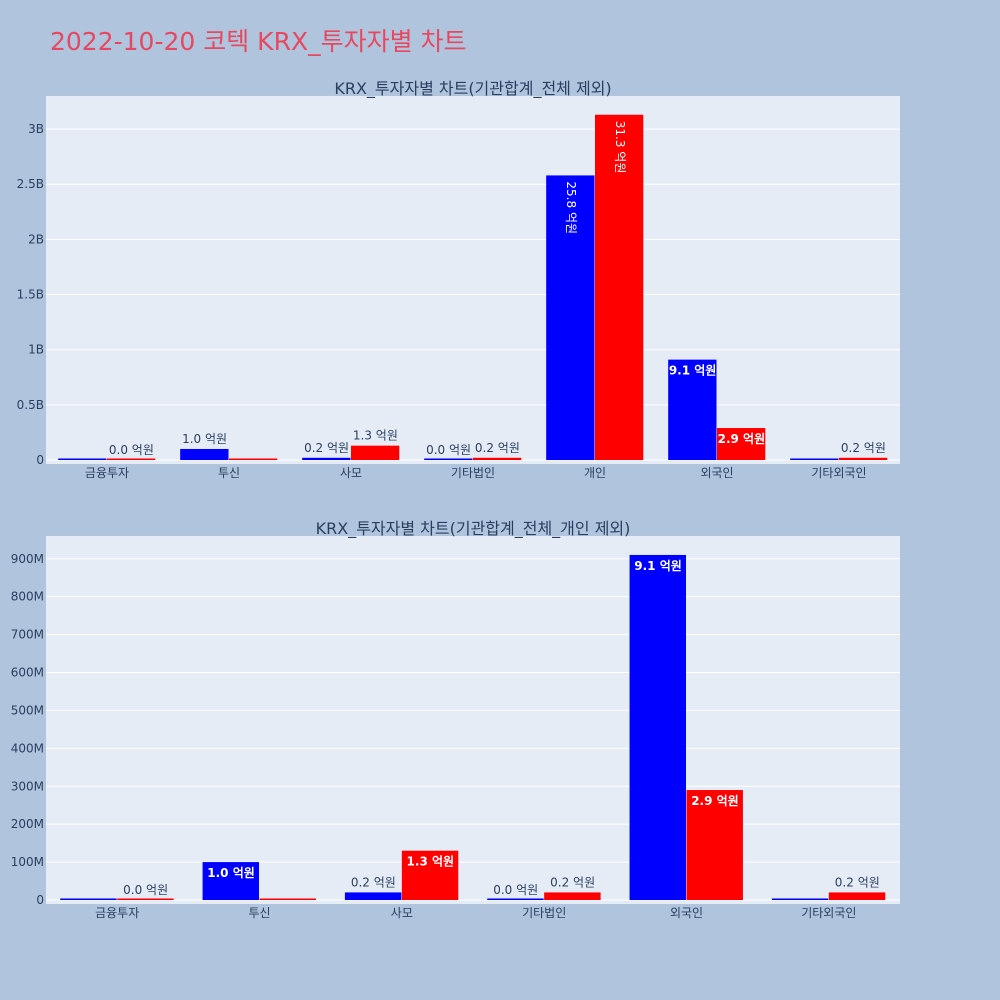  Describe the element at coordinates (27, 748) in the screenshot. I see `y-tick-label: 400M` at that location.